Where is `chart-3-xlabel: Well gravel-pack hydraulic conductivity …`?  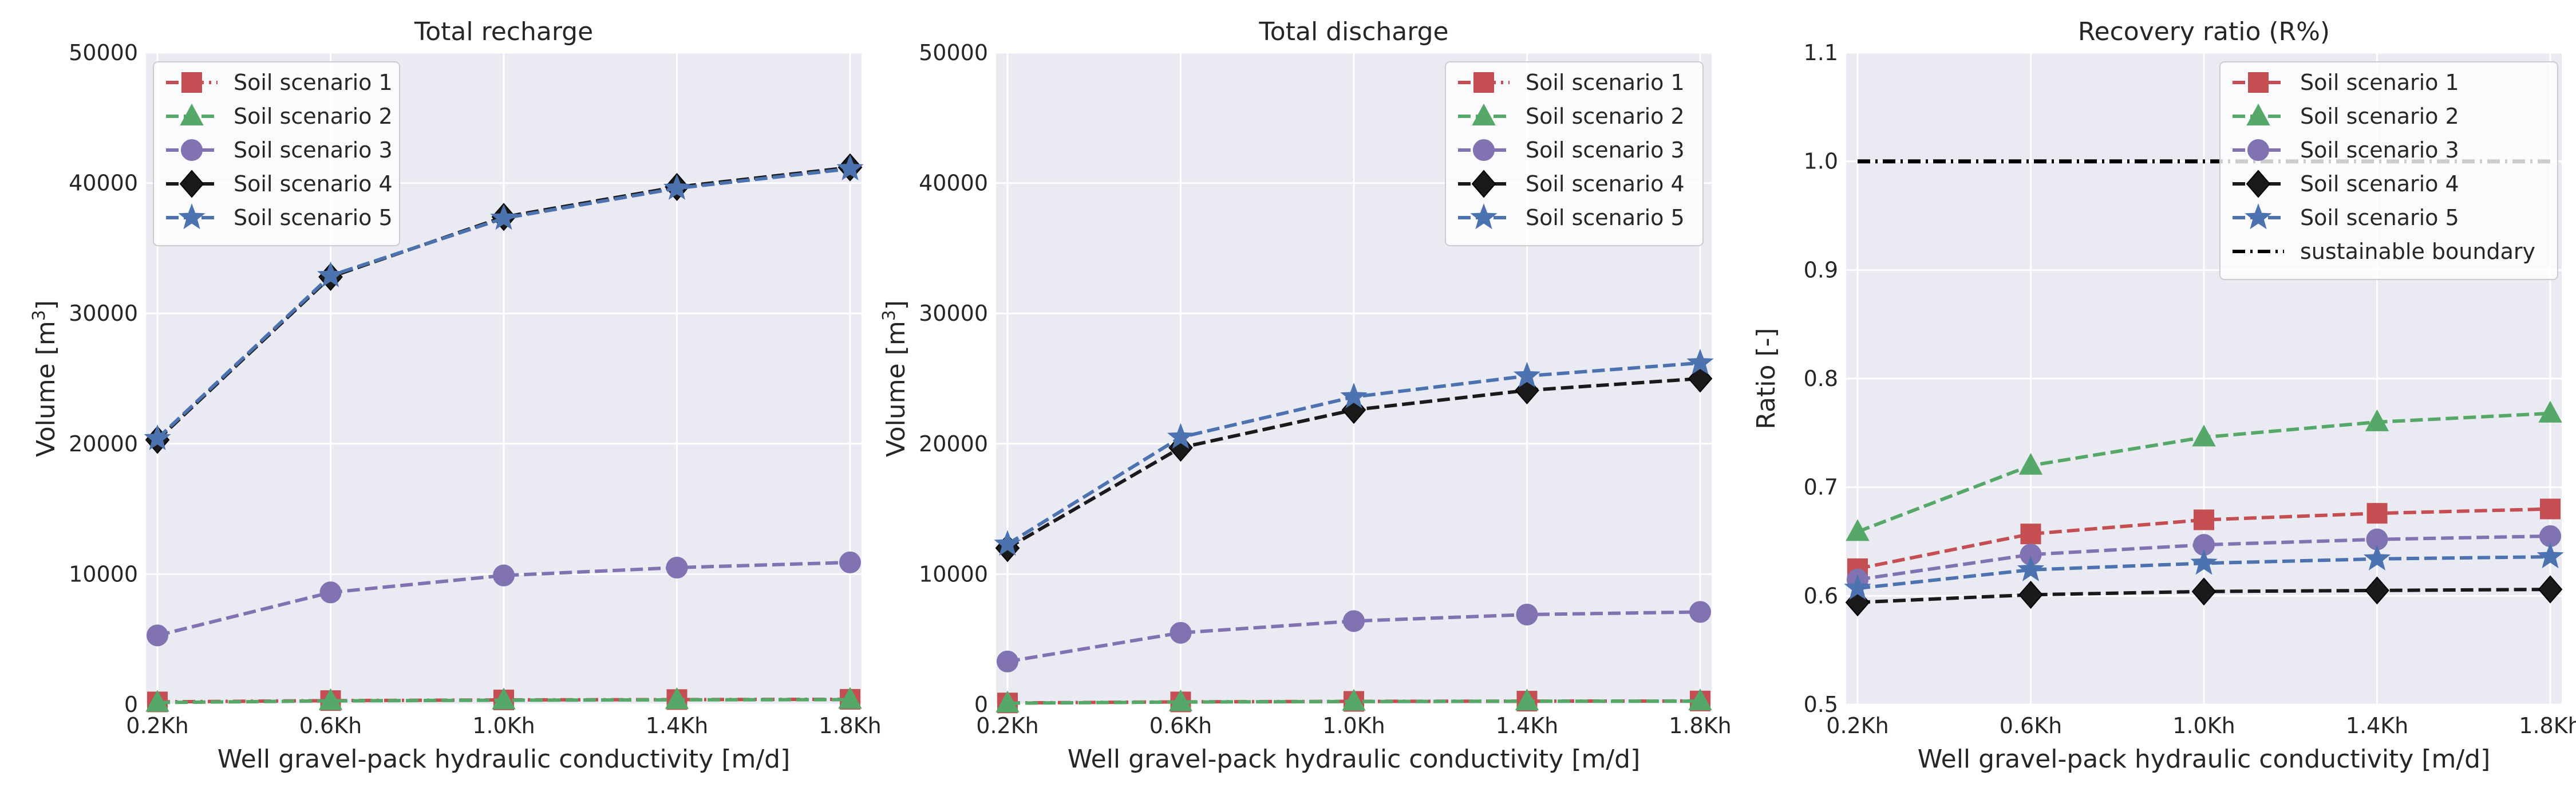 chart-3-xlabel: Well gravel-pack hydraulic conductivity … is located at coordinates (2204, 759).